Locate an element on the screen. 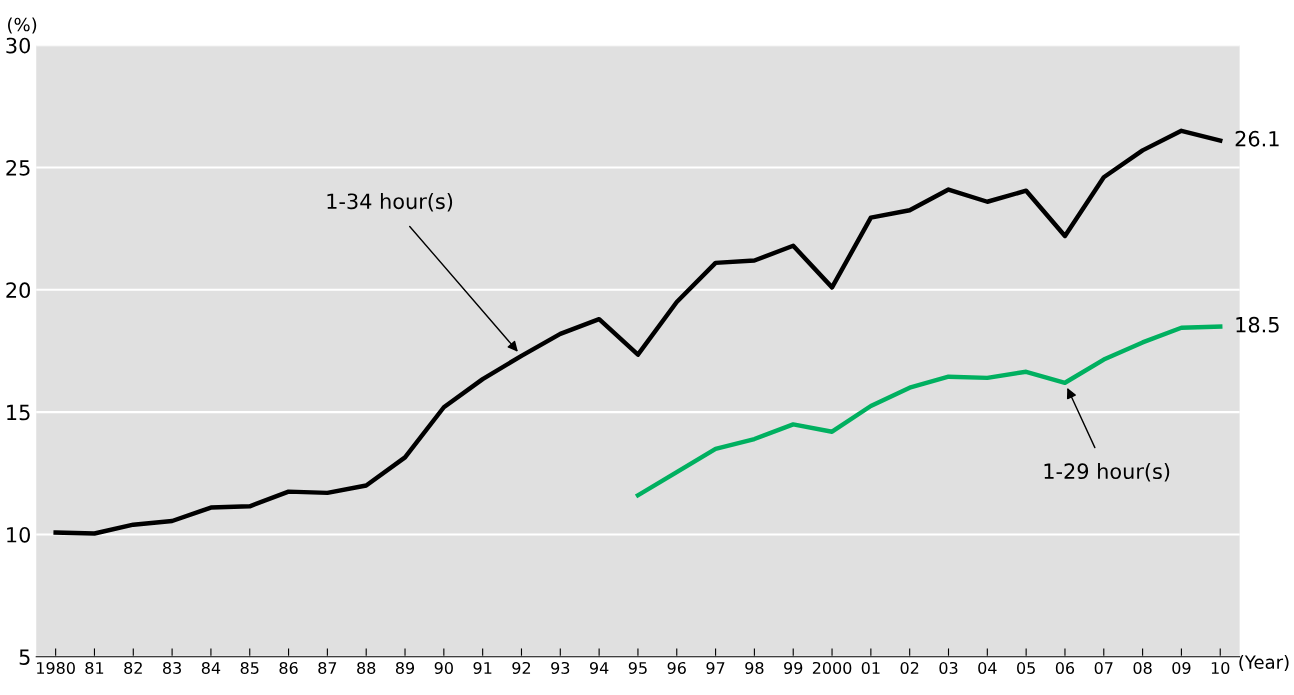 The width and height of the screenshot is (1294, 695). line-series is located at coordinates (929, 411).